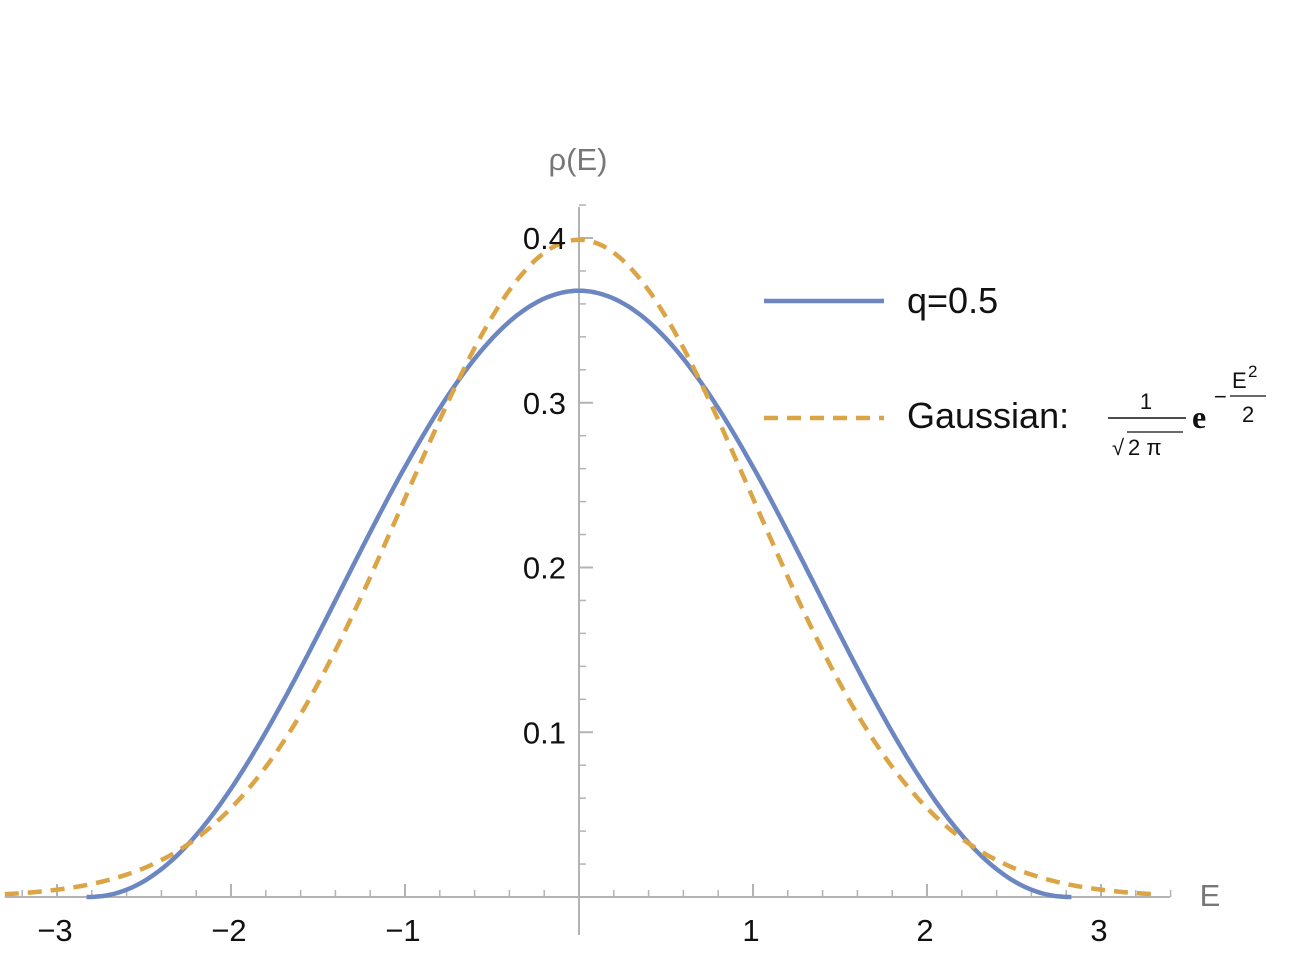 The height and width of the screenshot is (969, 1303). Describe the element at coordinates (544, 568) in the screenshot. I see `y-tick-label: 0.2` at that location.